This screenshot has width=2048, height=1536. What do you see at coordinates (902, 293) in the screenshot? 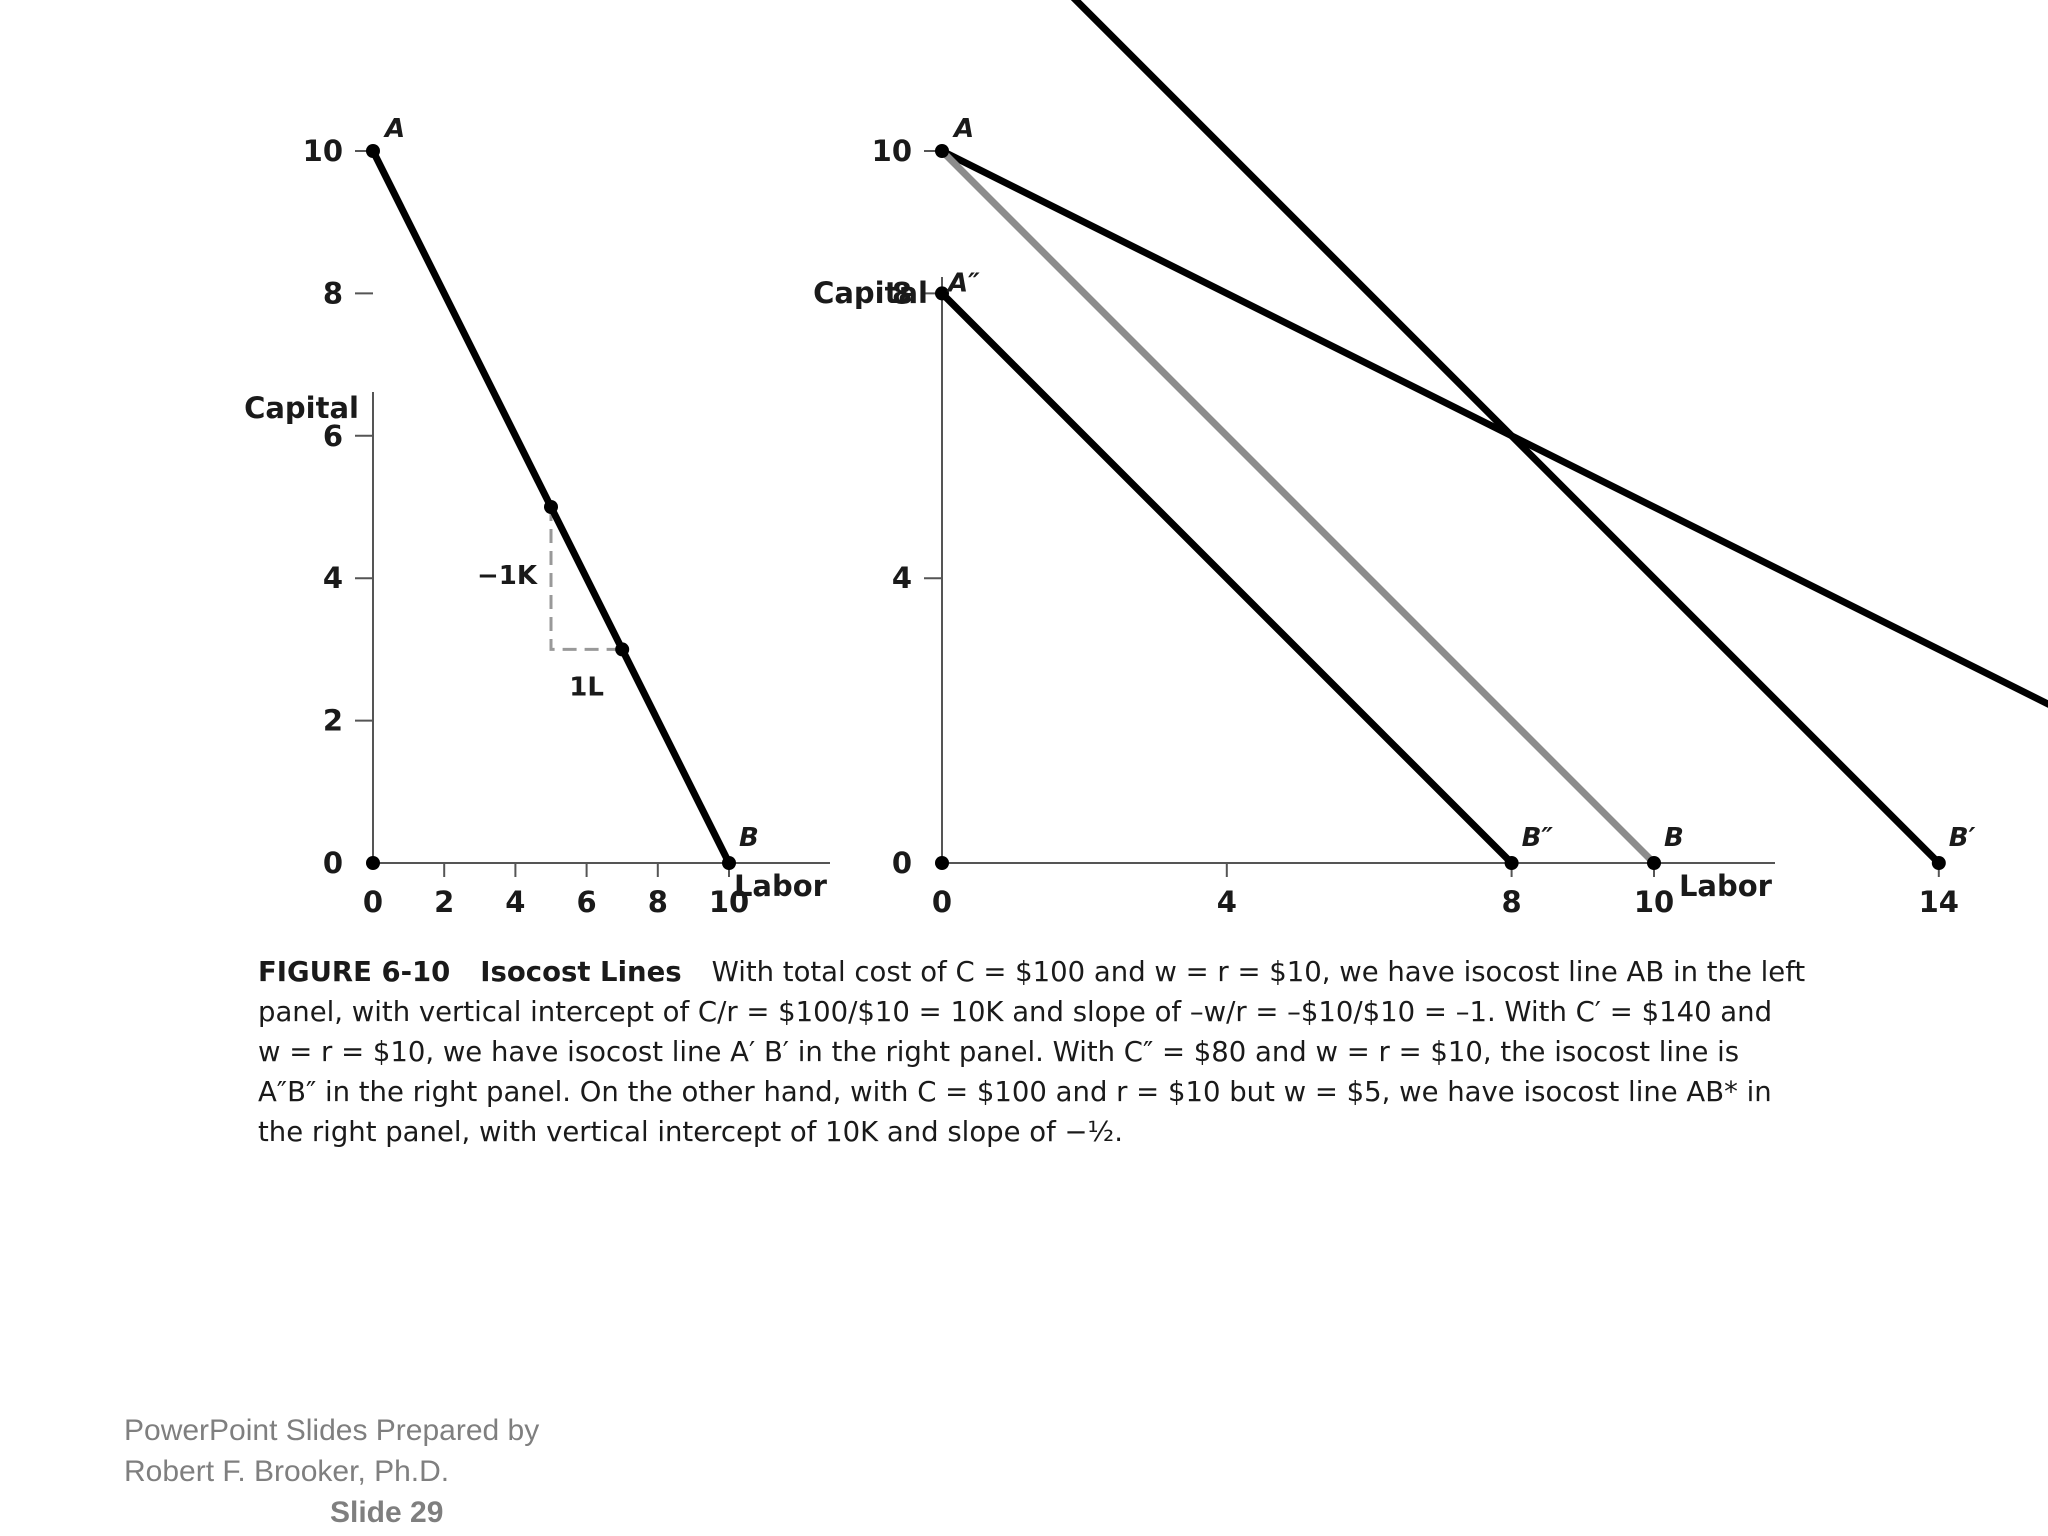
I see `right-y-tick-label-8: 8` at bounding box center [902, 293].